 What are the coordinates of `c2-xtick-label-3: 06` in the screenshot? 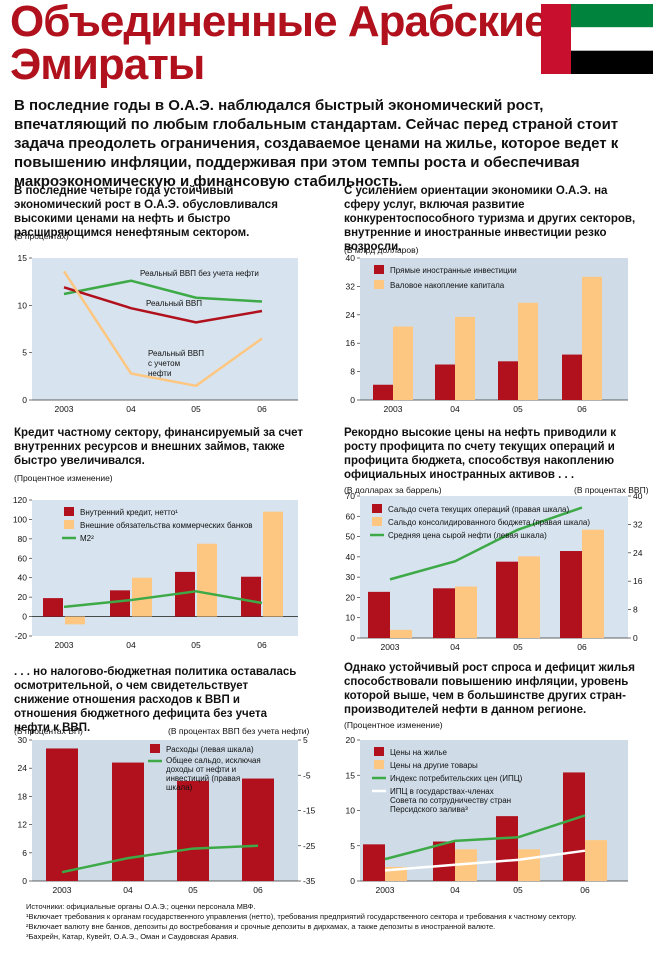 It's located at (582, 409).